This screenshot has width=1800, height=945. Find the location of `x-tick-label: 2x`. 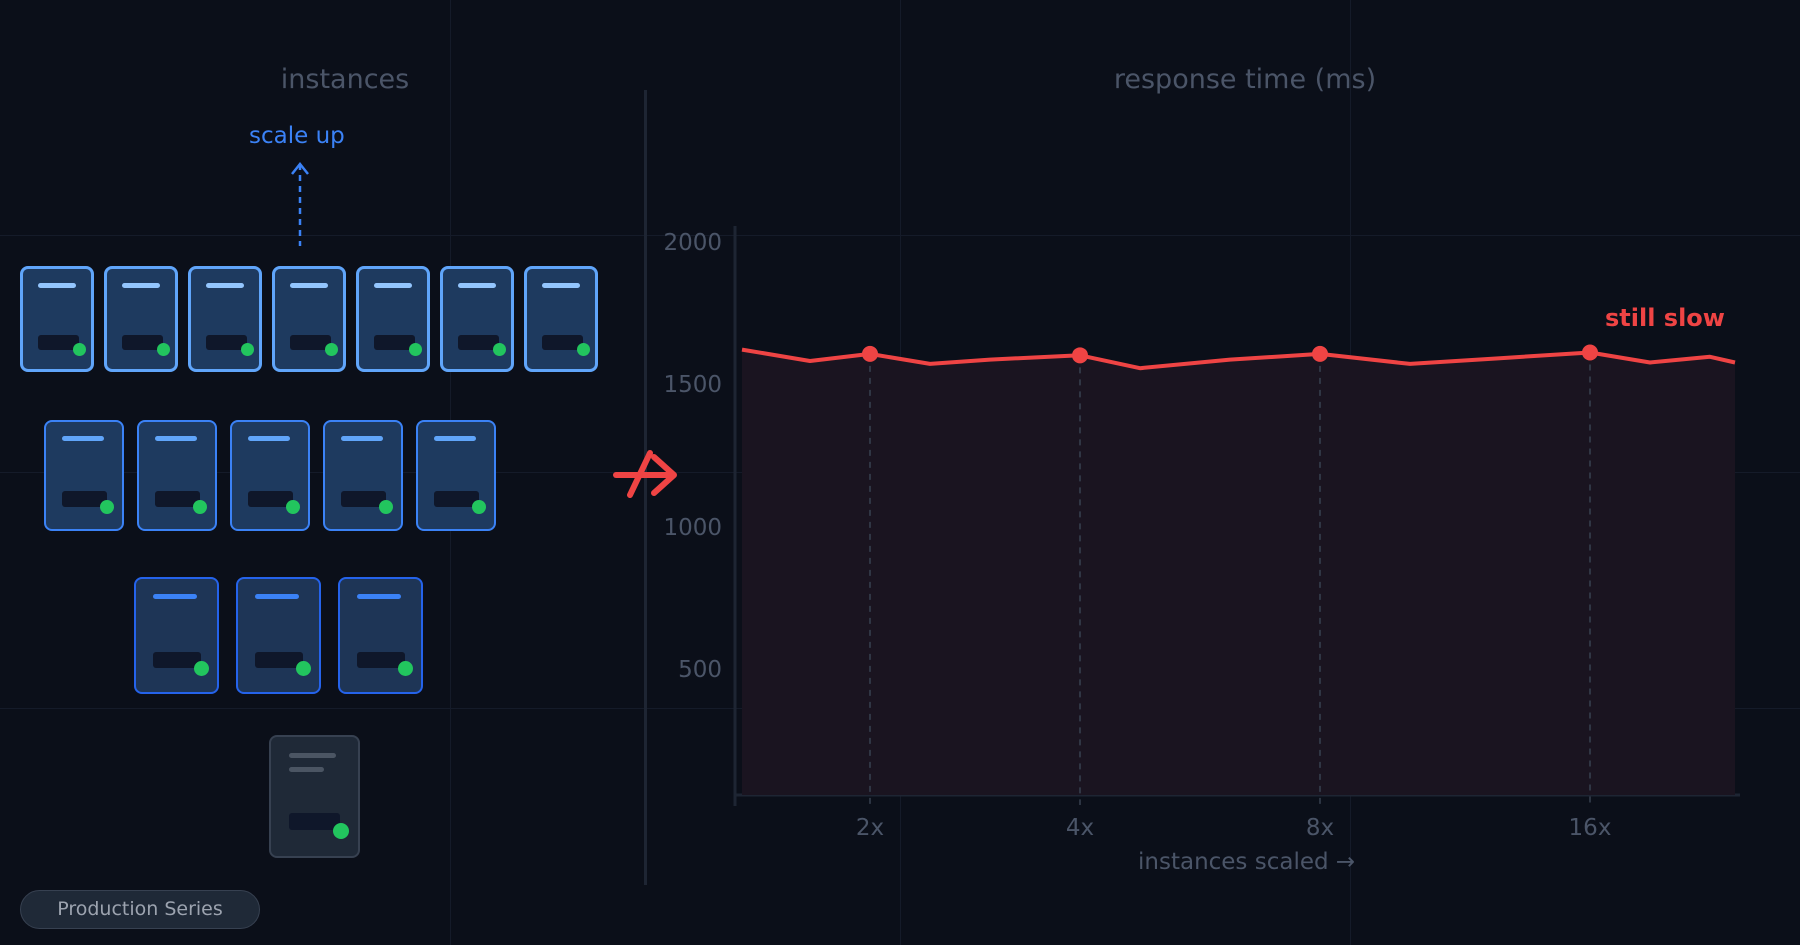

x-tick-label: 2x is located at coordinates (870, 828).